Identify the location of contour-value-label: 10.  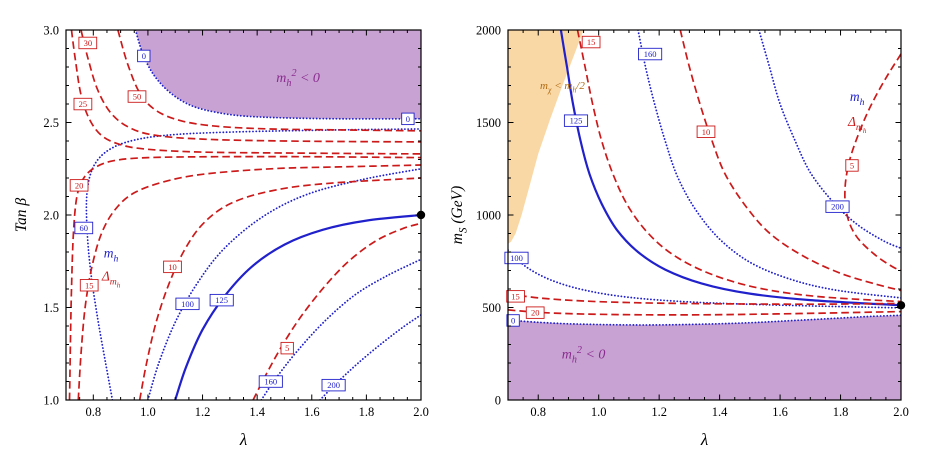
(172, 267).